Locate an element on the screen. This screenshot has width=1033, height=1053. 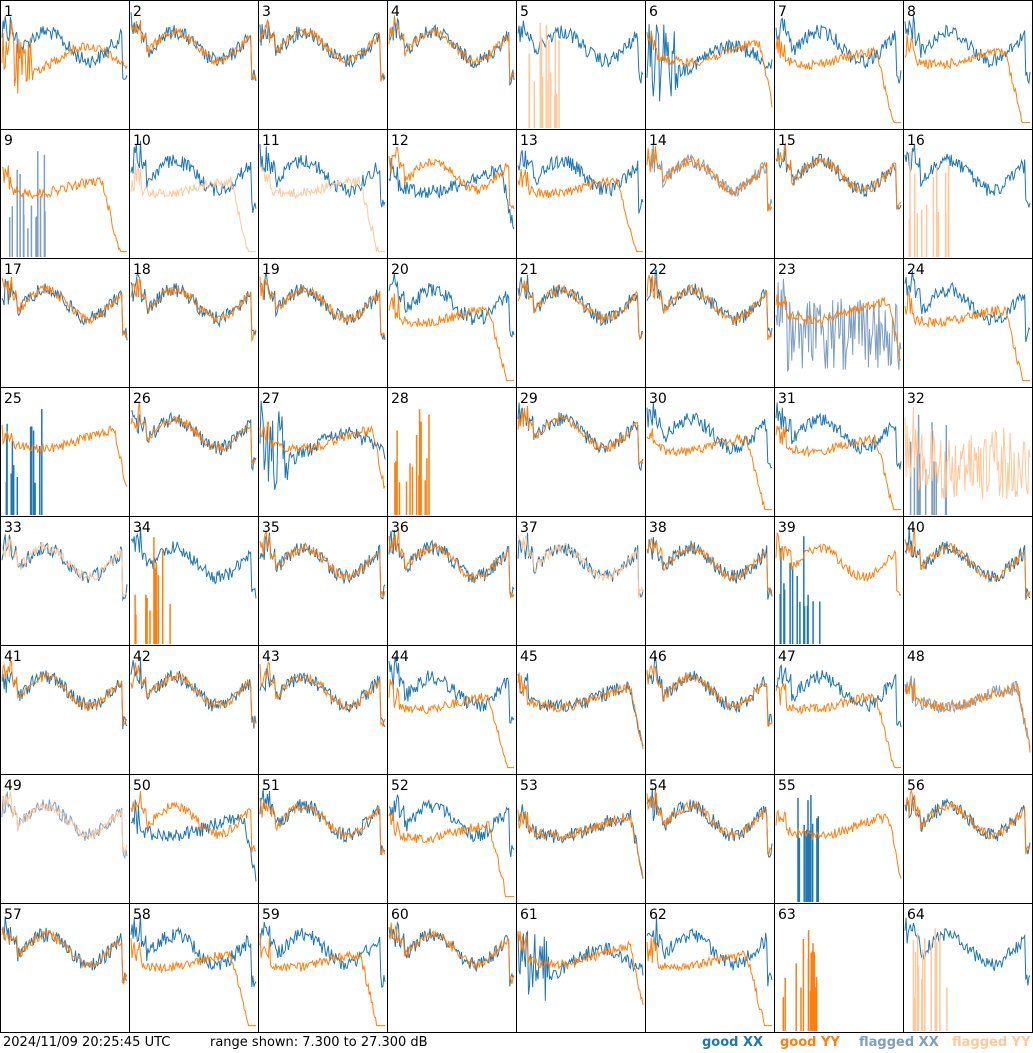
panel-10-yy-series is located at coordinates (193, 208).